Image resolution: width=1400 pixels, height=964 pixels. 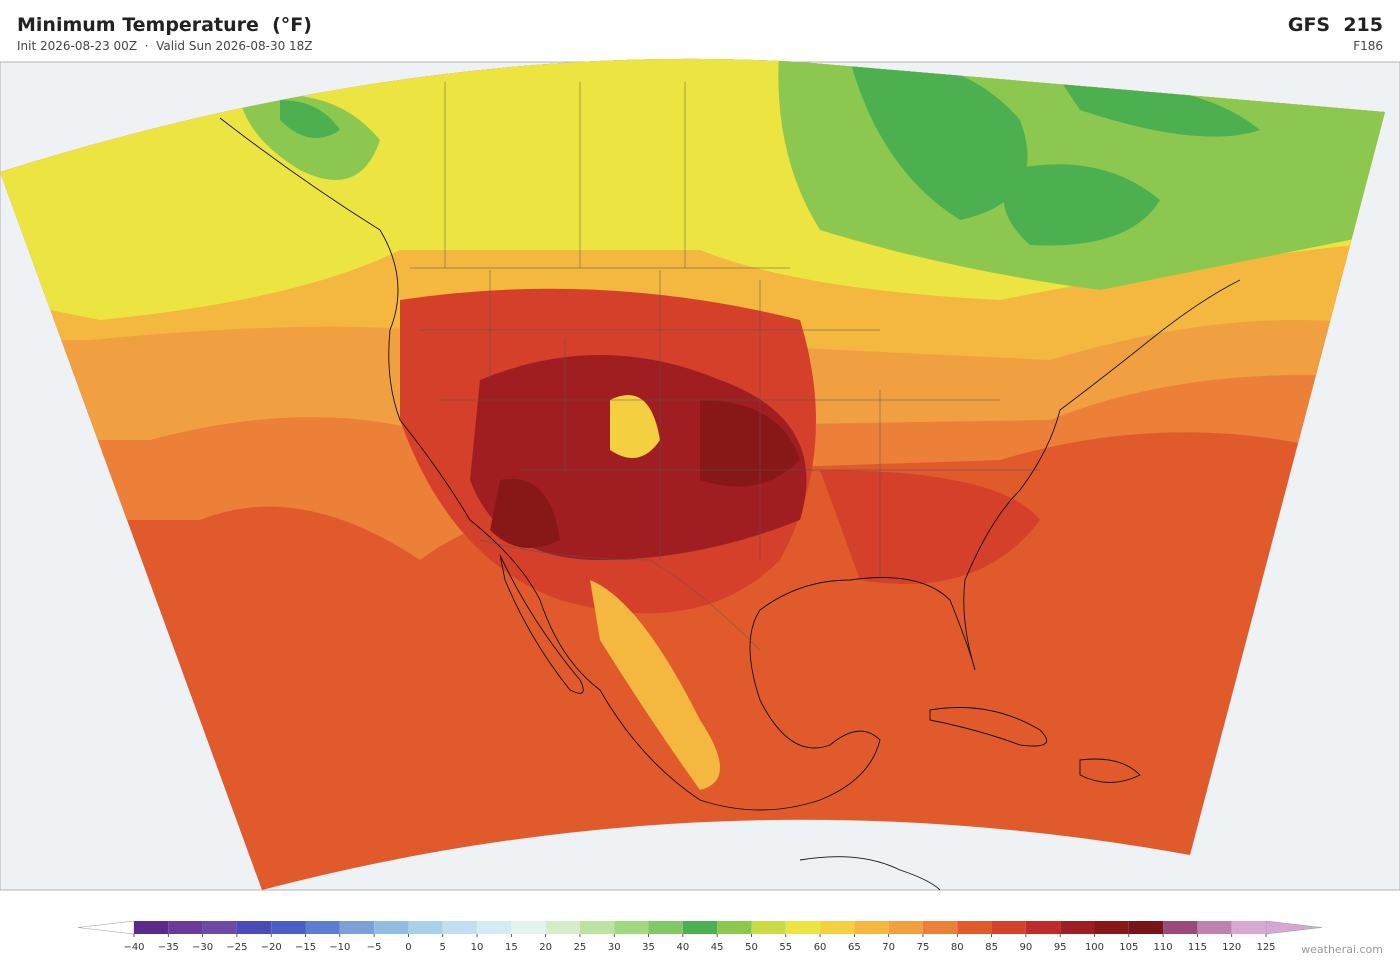 I want to click on colorbar-tick-label: 105, so click(x=1128, y=947).